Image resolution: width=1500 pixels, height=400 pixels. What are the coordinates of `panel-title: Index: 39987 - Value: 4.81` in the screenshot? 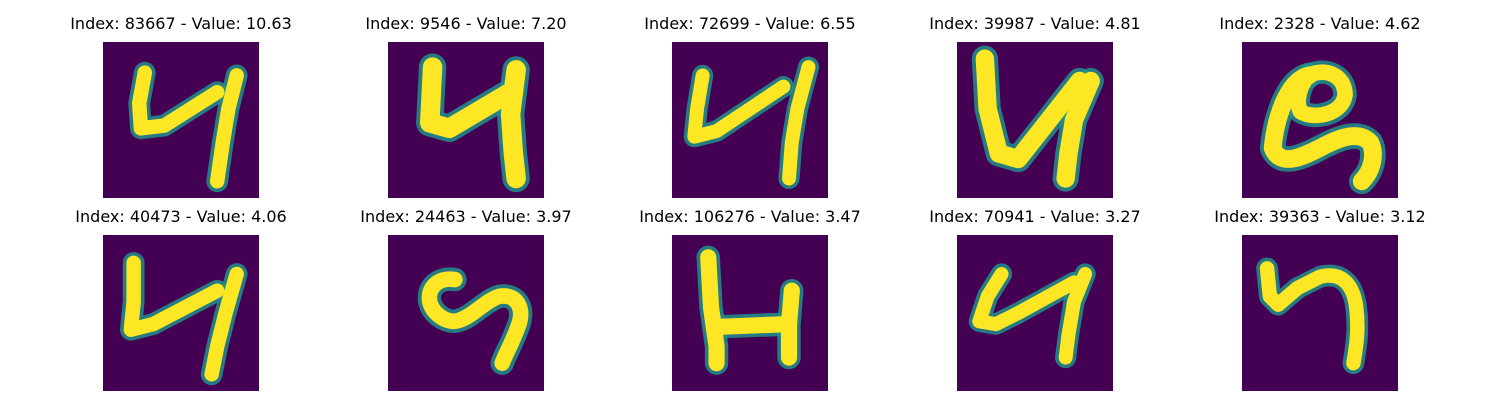 It's located at (1035, 23).